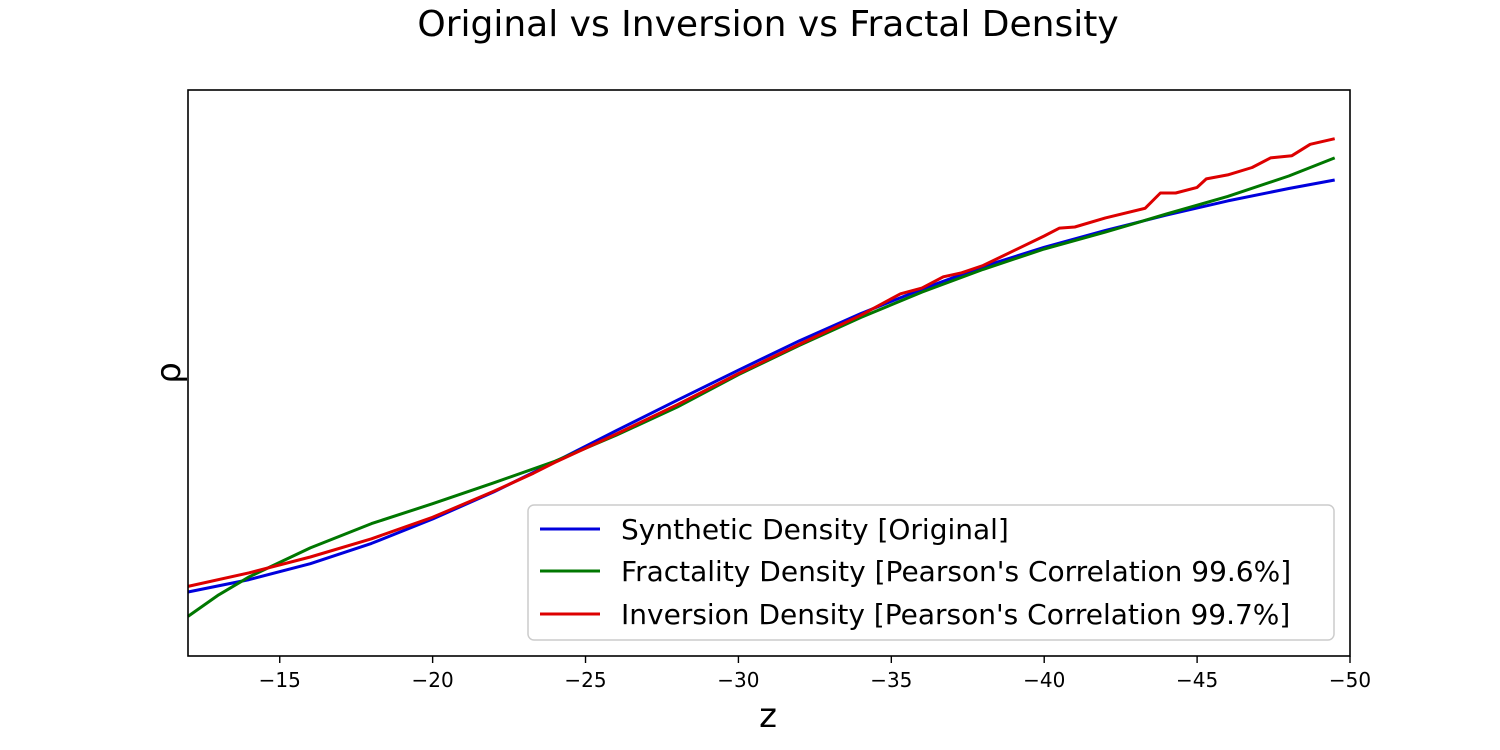 Image resolution: width=1500 pixels, height=750 pixels. Describe the element at coordinates (280, 680) in the screenshot. I see `x-tick-label: −15` at that location.